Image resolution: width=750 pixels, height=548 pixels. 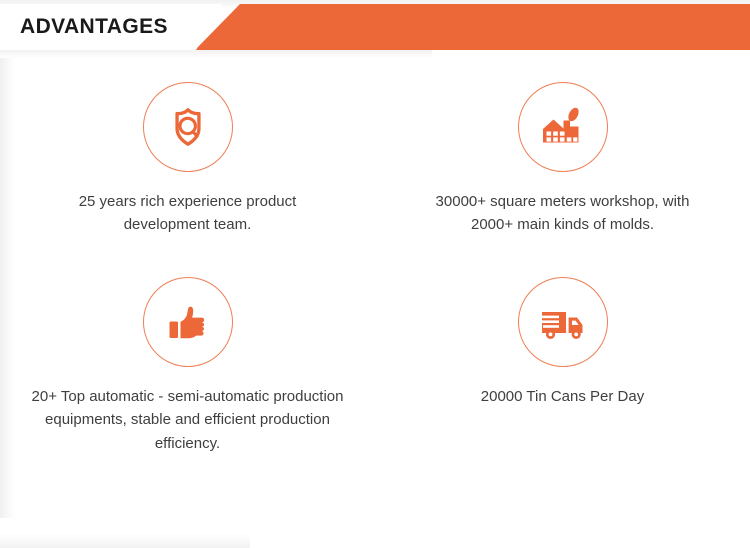 I want to click on shield-quality-icon, so click(x=188, y=127).